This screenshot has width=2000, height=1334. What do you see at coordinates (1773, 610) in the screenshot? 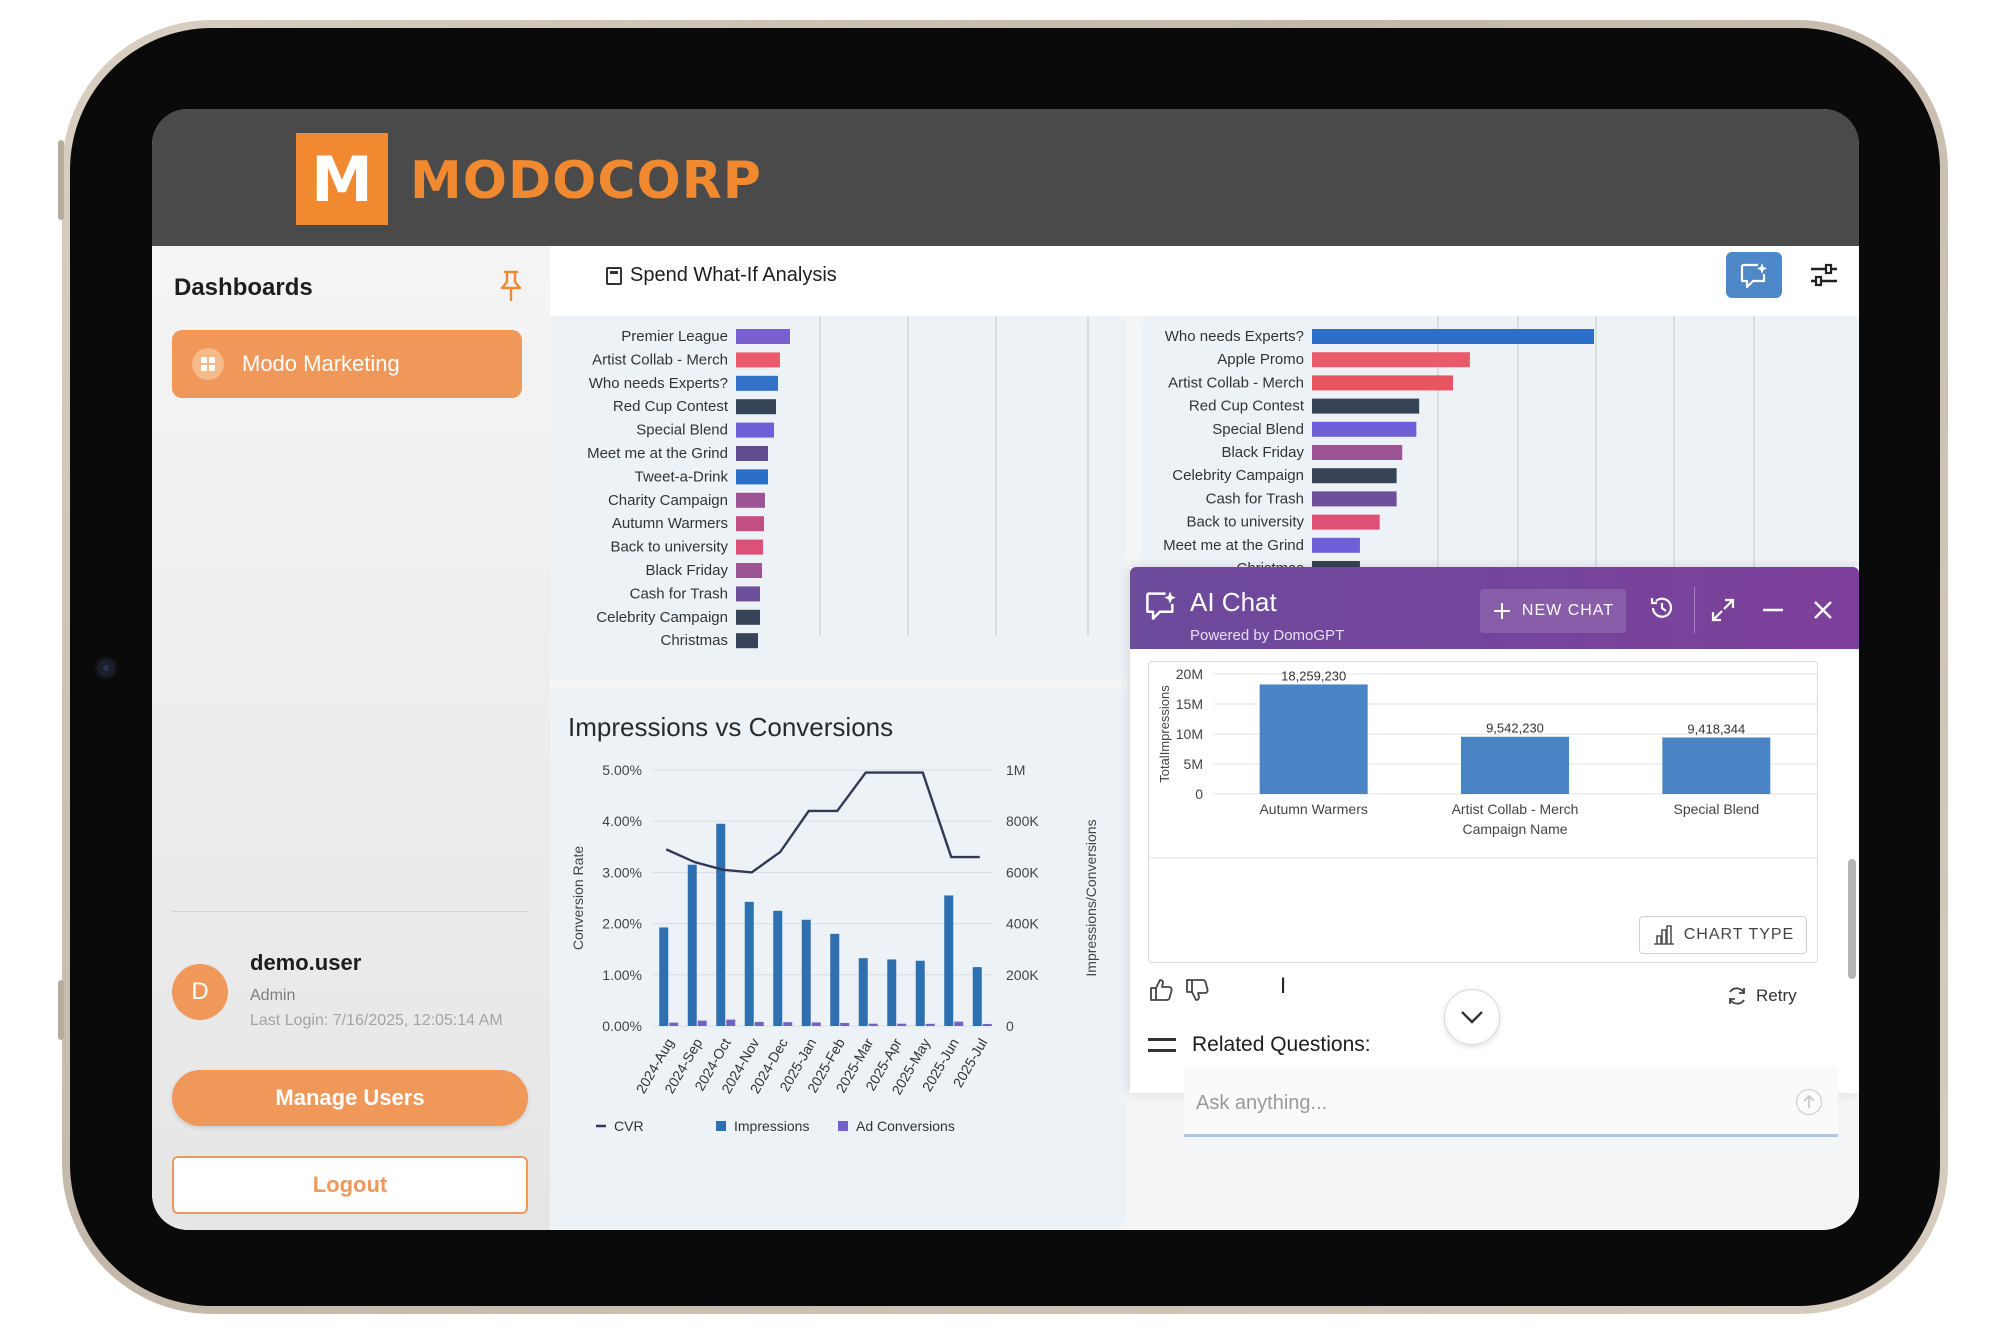
I see `minimize-icon` at bounding box center [1773, 610].